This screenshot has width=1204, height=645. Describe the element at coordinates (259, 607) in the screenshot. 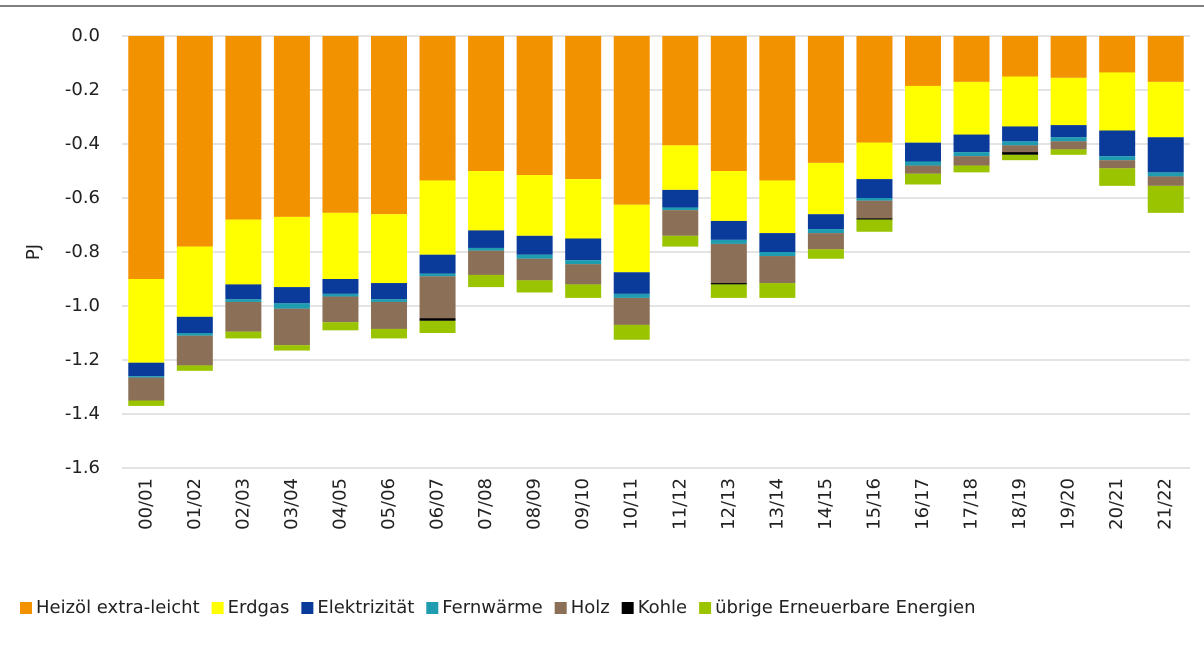

I see `legend-label: Erdgas` at that location.